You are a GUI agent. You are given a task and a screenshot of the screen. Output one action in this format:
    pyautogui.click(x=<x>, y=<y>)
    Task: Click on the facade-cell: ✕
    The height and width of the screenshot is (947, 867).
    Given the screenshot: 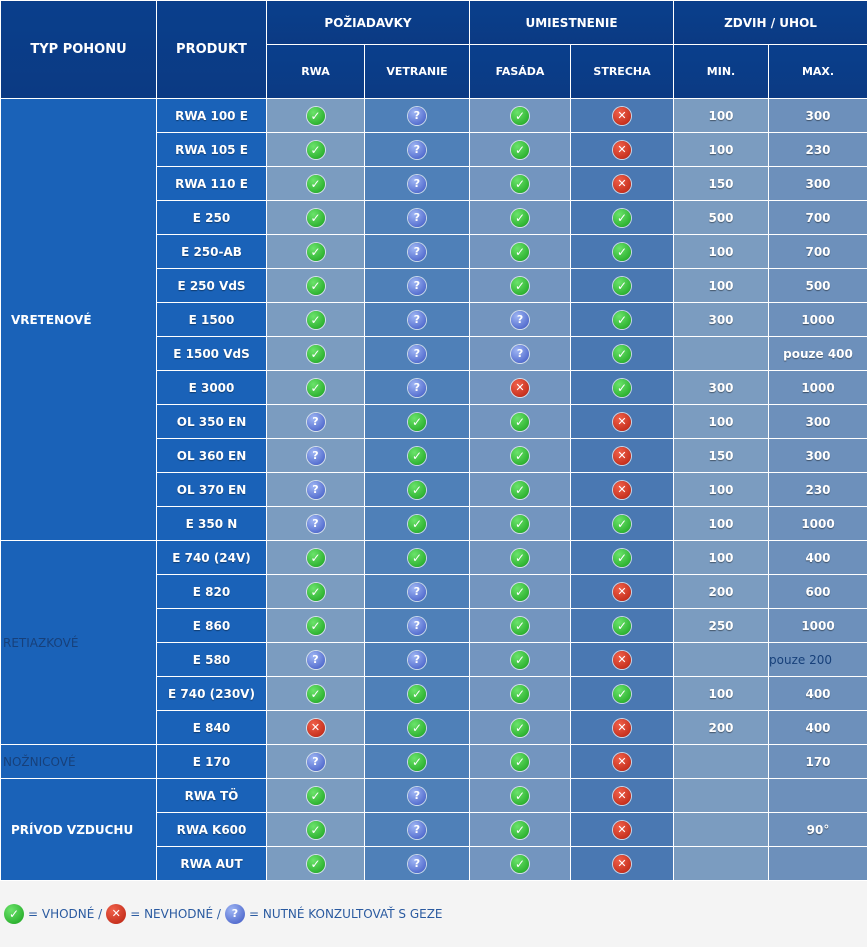 What is the action you would take?
    pyautogui.click(x=520, y=387)
    